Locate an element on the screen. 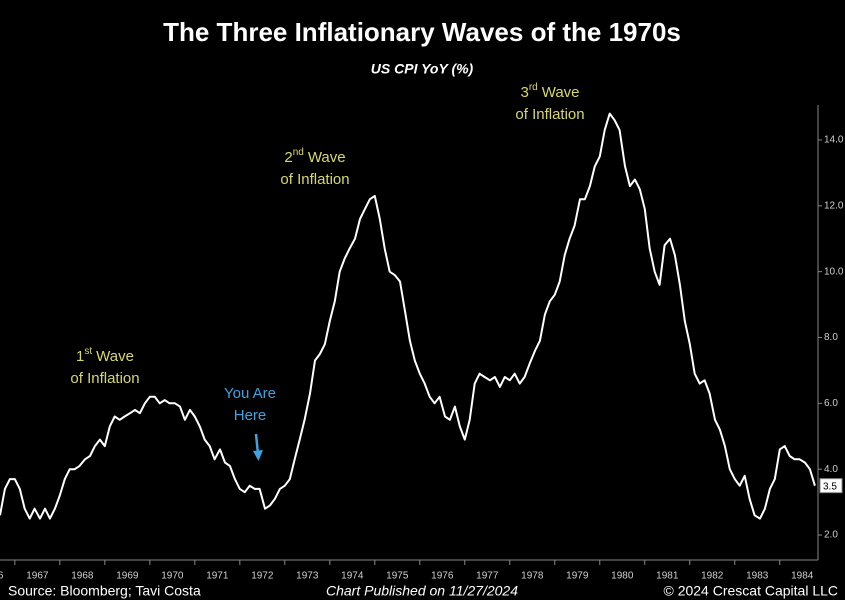 Image resolution: width=845 pixels, height=600 pixels. annotation-arrow-head is located at coordinates (258, 455).